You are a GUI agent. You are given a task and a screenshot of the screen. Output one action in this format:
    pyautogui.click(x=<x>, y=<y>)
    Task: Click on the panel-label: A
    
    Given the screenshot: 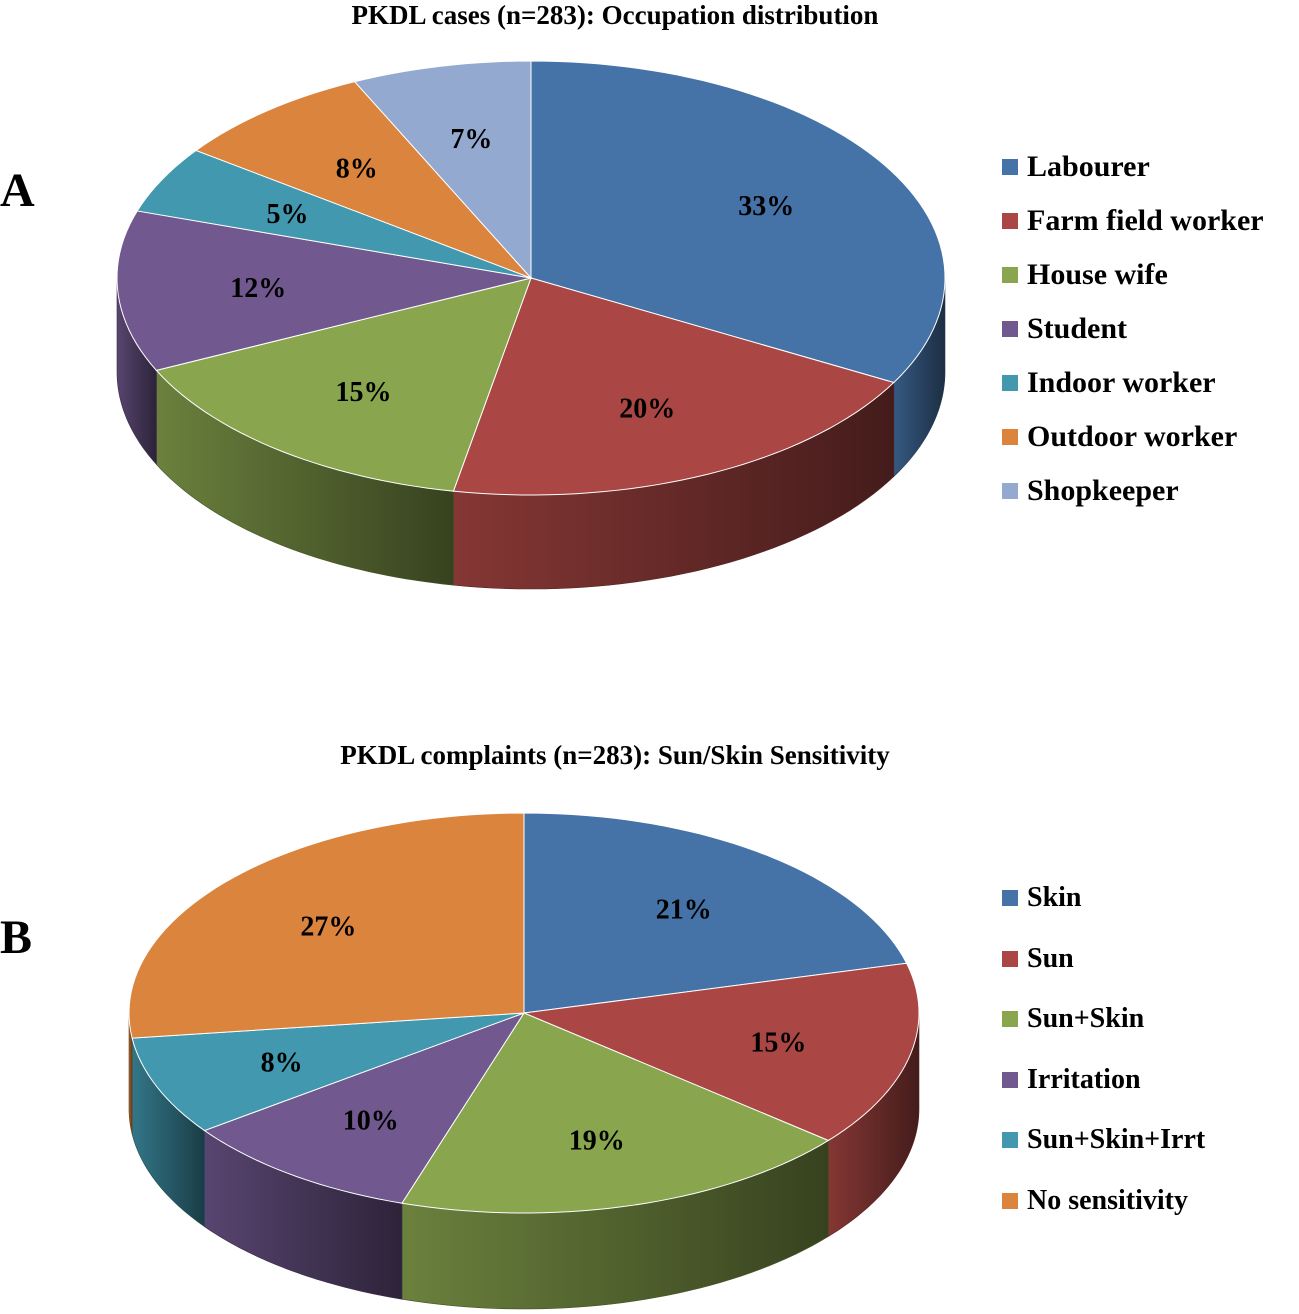 What is the action you would take?
    pyautogui.click(x=17, y=190)
    